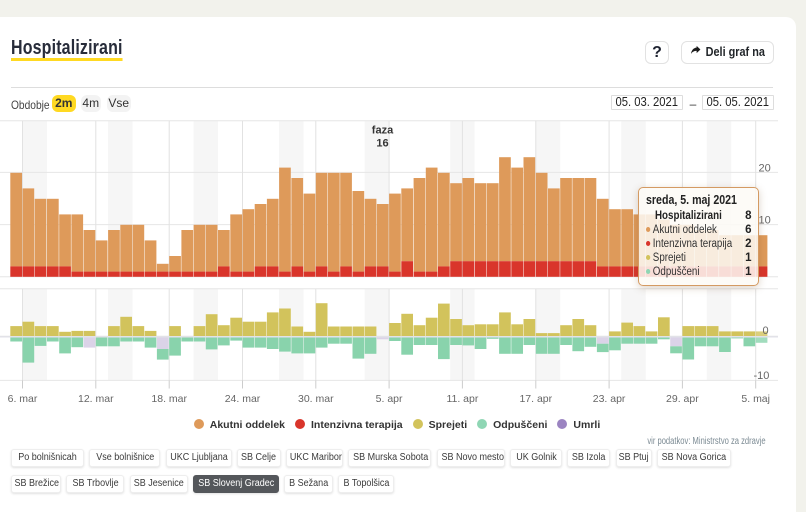 The width and height of the screenshot is (806, 512). What do you see at coordinates (462, 399) in the screenshot?
I see `svg-text: 11. apr` at bounding box center [462, 399].